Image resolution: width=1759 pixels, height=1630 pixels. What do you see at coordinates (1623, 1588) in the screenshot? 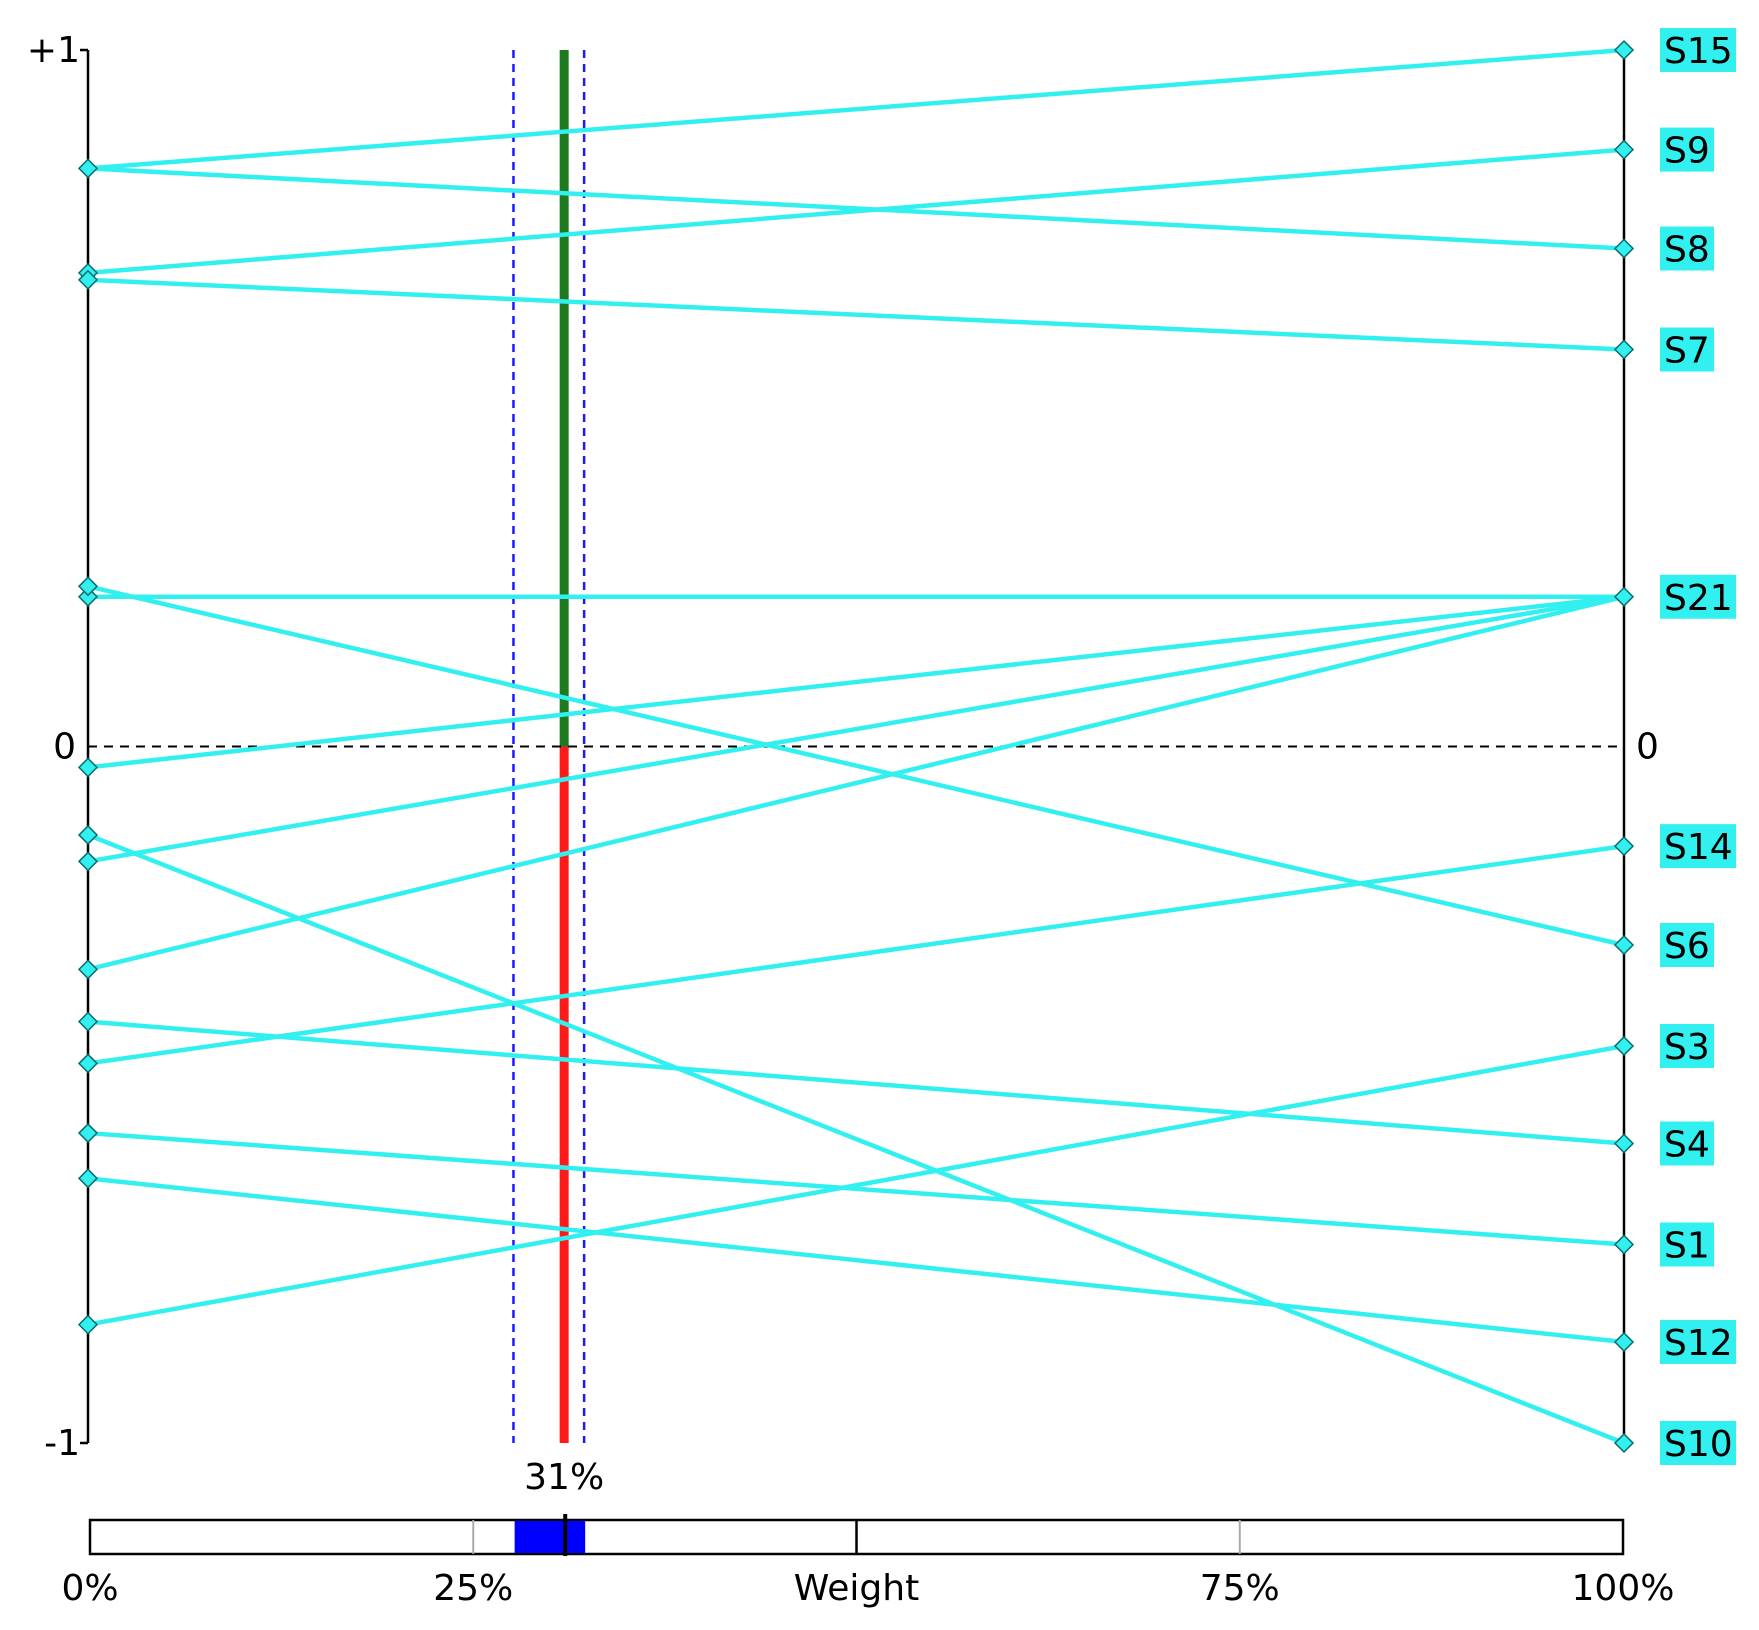
I see `x-tick-100: 100%` at bounding box center [1623, 1588].